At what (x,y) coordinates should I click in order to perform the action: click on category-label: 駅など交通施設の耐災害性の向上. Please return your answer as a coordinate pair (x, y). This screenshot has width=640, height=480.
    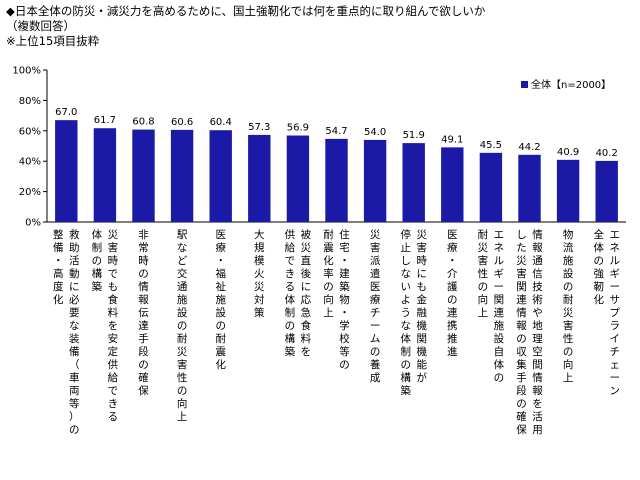
    Looking at the image, I should click on (182, 326).